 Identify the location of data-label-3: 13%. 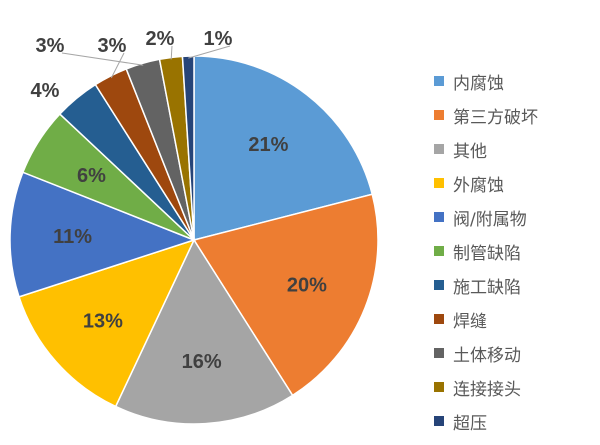
(103, 321).